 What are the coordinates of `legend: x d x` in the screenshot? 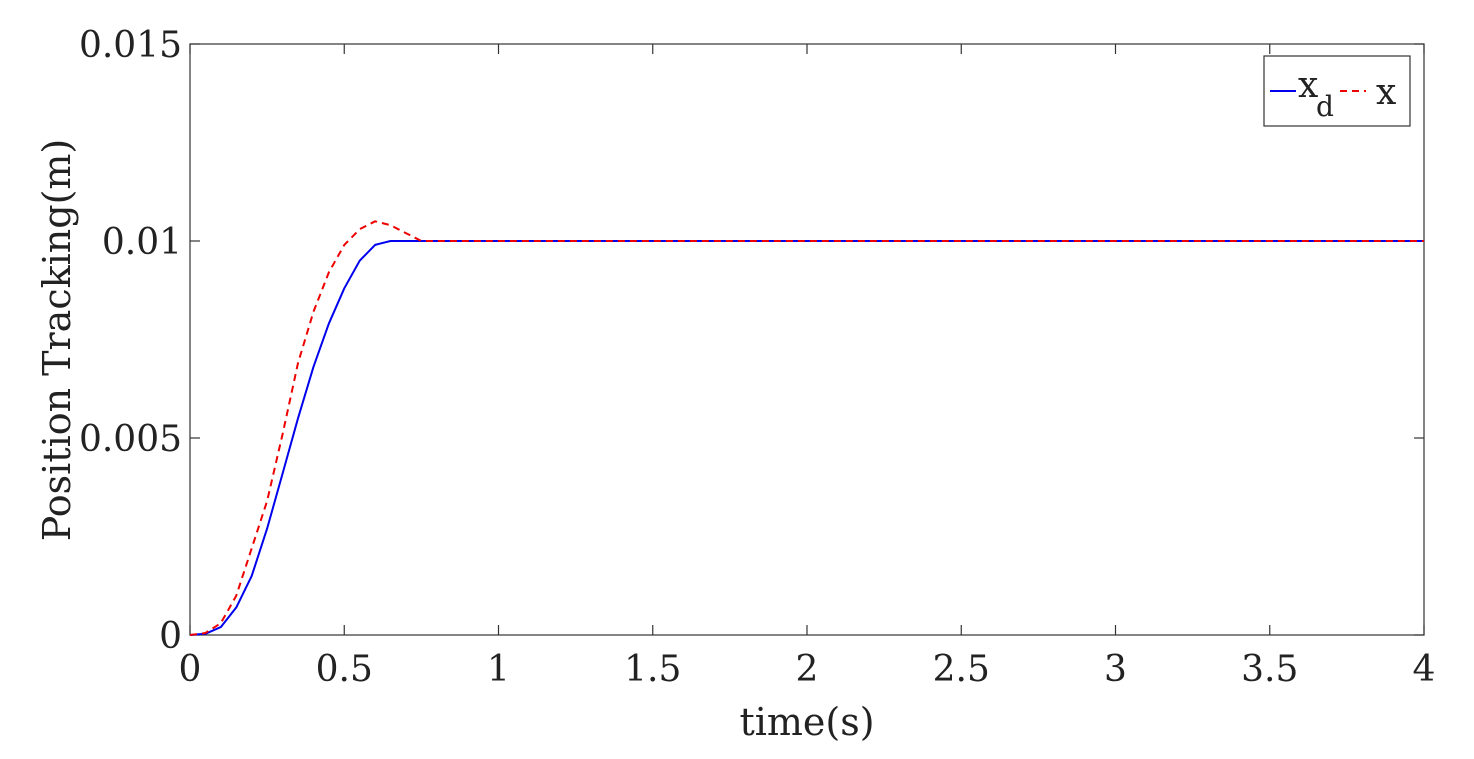 It's located at (1337, 91).